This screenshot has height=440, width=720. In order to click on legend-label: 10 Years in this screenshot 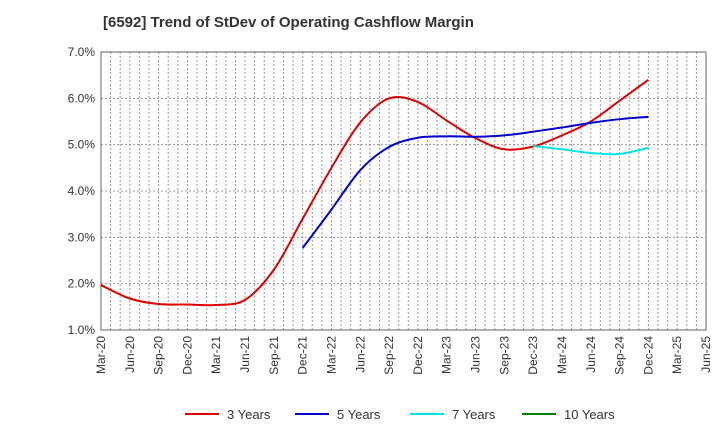, I will do `click(589, 414)`.